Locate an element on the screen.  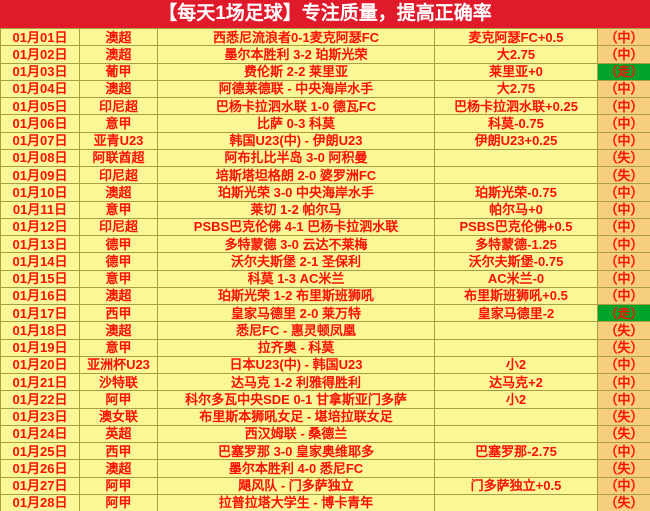
match-fixture: 西悉尼流浪者0-1麦克阿瑟FC is located at coordinates (296, 37).